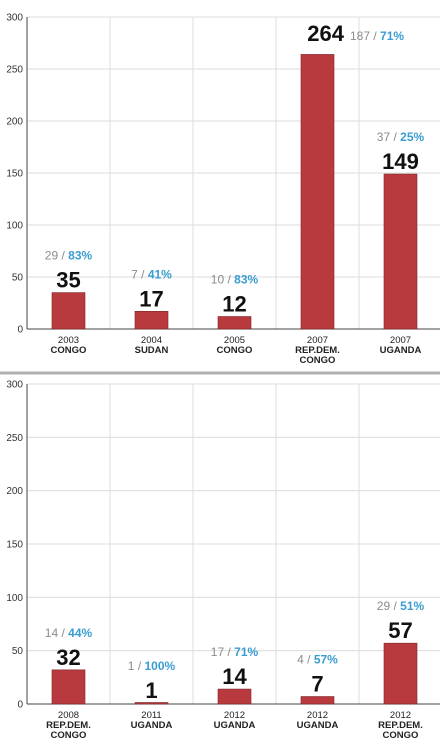 The image size is (440, 753). Describe the element at coordinates (234, 676) in the screenshot. I see `bar-value-label: 14` at that location.